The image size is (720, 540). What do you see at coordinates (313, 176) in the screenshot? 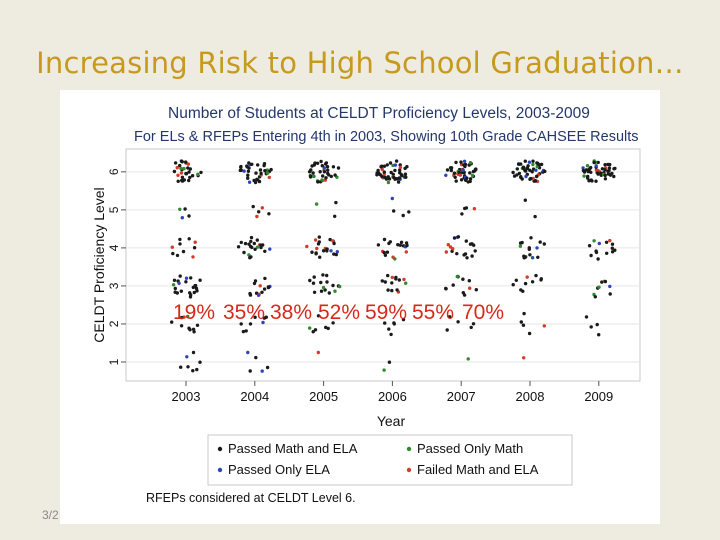
I see `point-2005-level-6-passed-only-math` at bounding box center [313, 176].